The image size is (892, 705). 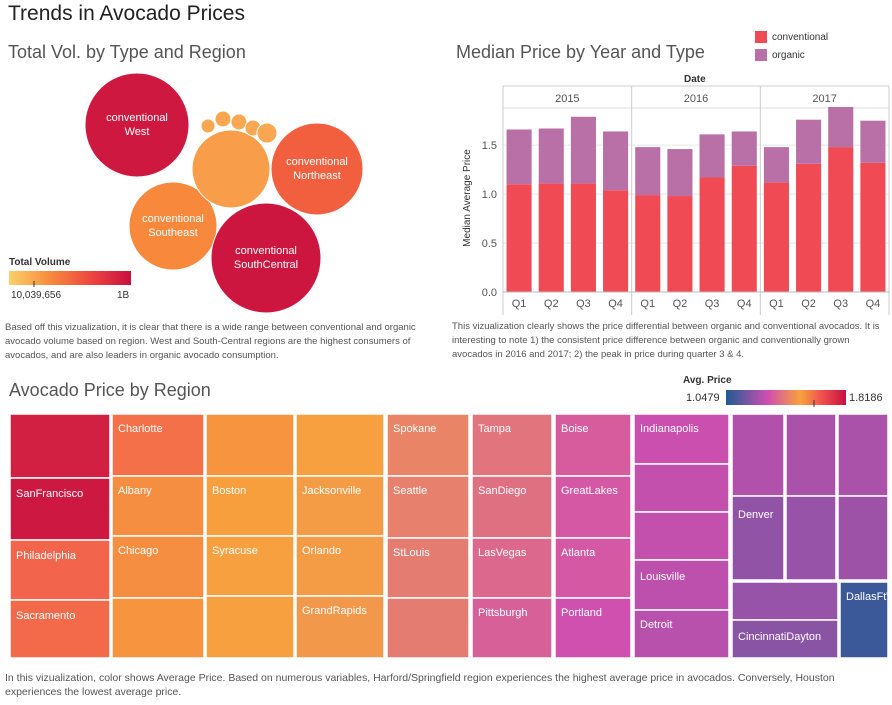 I want to click on treemap-cell-label: Albany, so click(x=135, y=491).